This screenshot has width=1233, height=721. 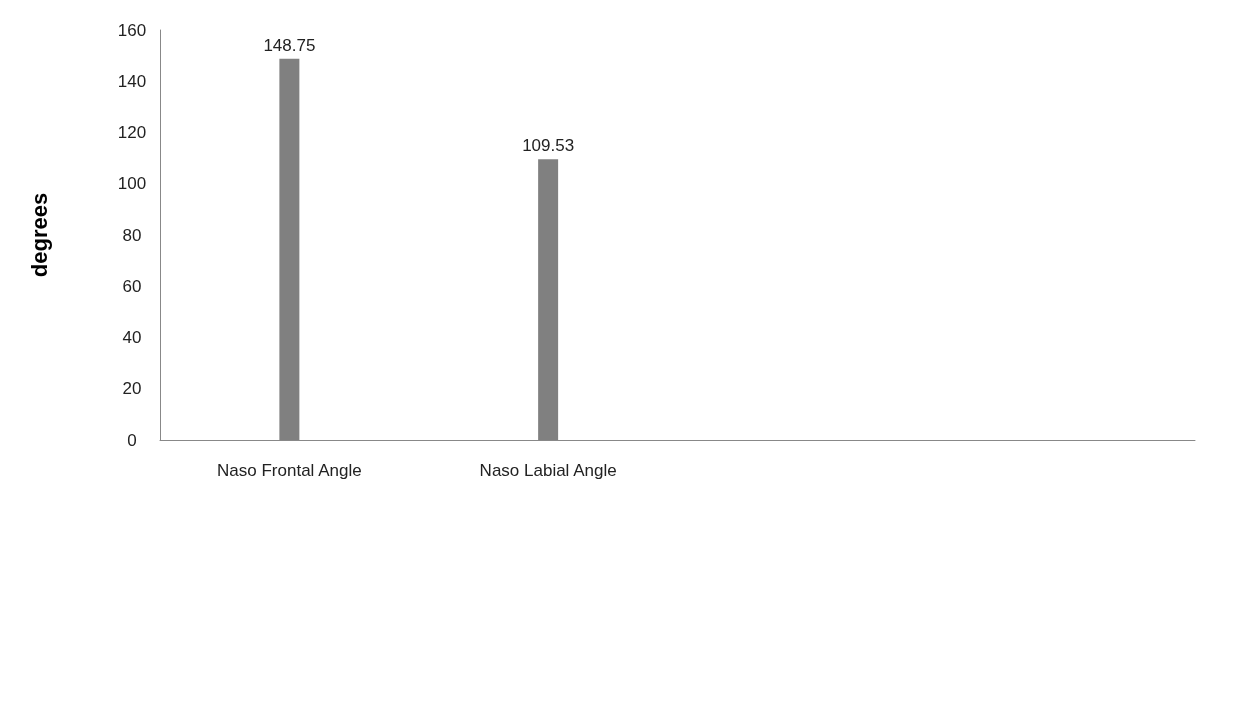 What do you see at coordinates (289, 470) in the screenshot?
I see `x-tick-label: Naso Frontal Angle` at bounding box center [289, 470].